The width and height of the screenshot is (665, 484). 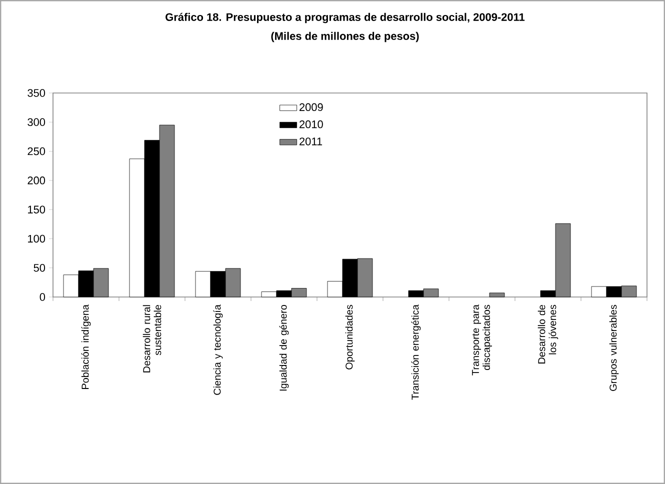 I want to click on x-tick-label: Desarrollo de los jóvenes, so click(x=548, y=334).